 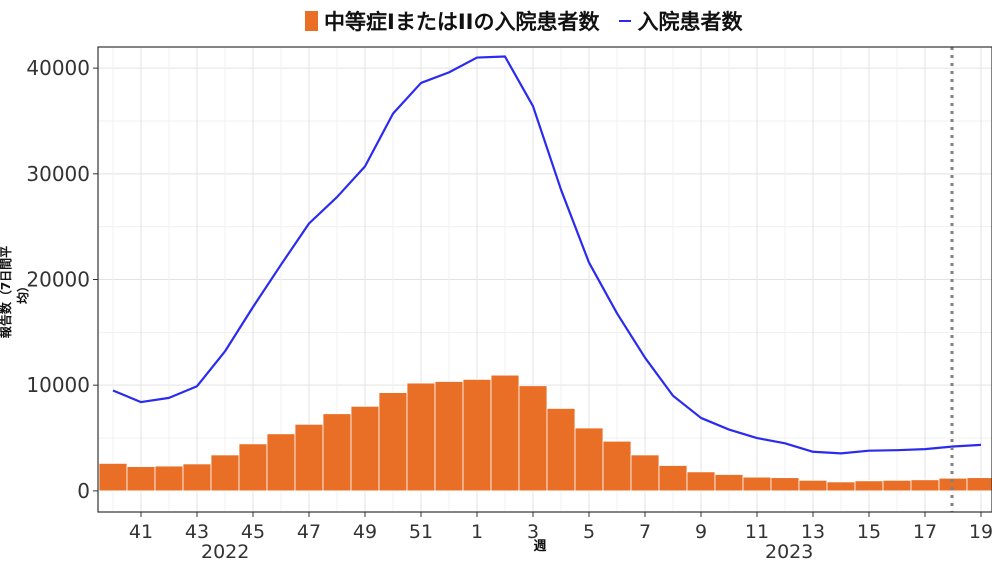 I want to click on y-tick-label: 10000, so click(x=58, y=385).